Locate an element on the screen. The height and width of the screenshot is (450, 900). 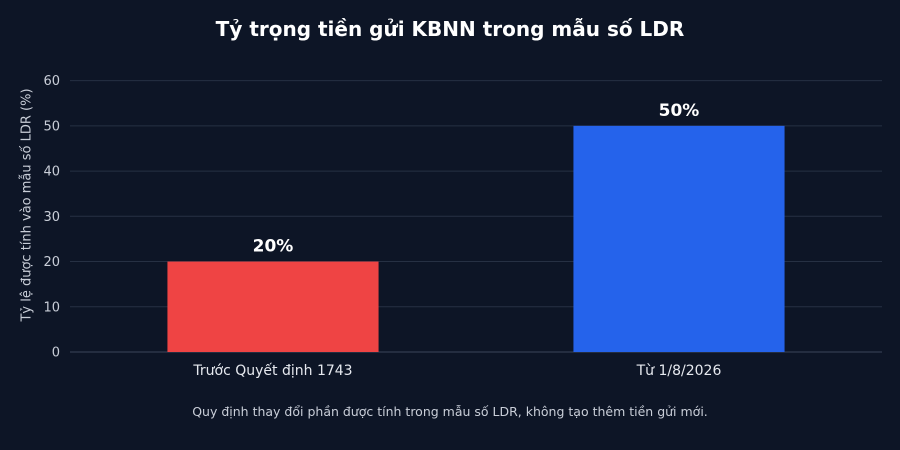
y-tick-label: 60 is located at coordinates (51, 81).